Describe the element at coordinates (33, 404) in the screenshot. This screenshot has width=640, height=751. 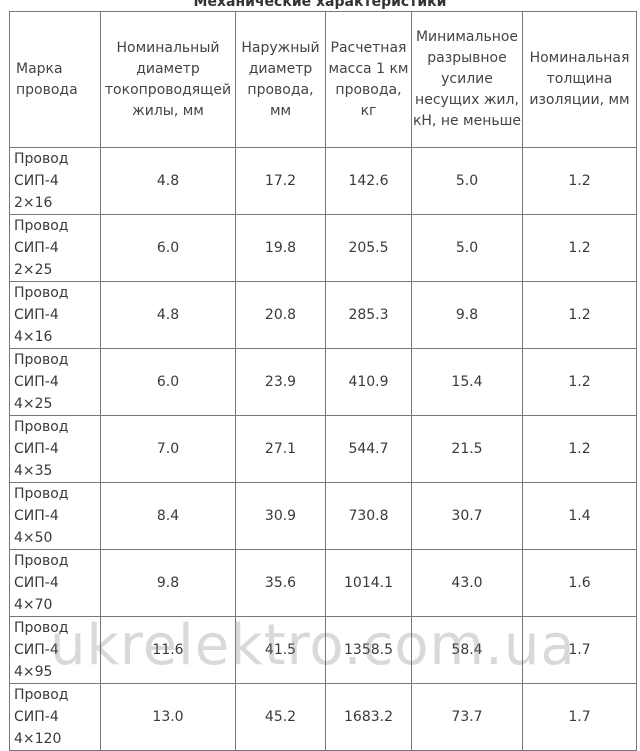
I see `brand-line: 4×25` at that location.